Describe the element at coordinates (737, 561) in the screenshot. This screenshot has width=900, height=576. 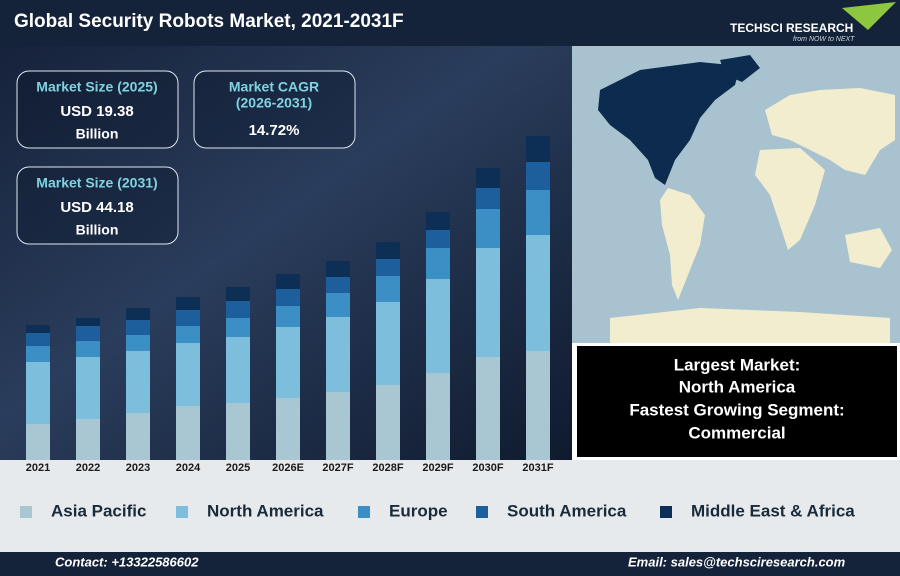
I see `footer-email: Email: sales@techsciresearch.com` at that location.